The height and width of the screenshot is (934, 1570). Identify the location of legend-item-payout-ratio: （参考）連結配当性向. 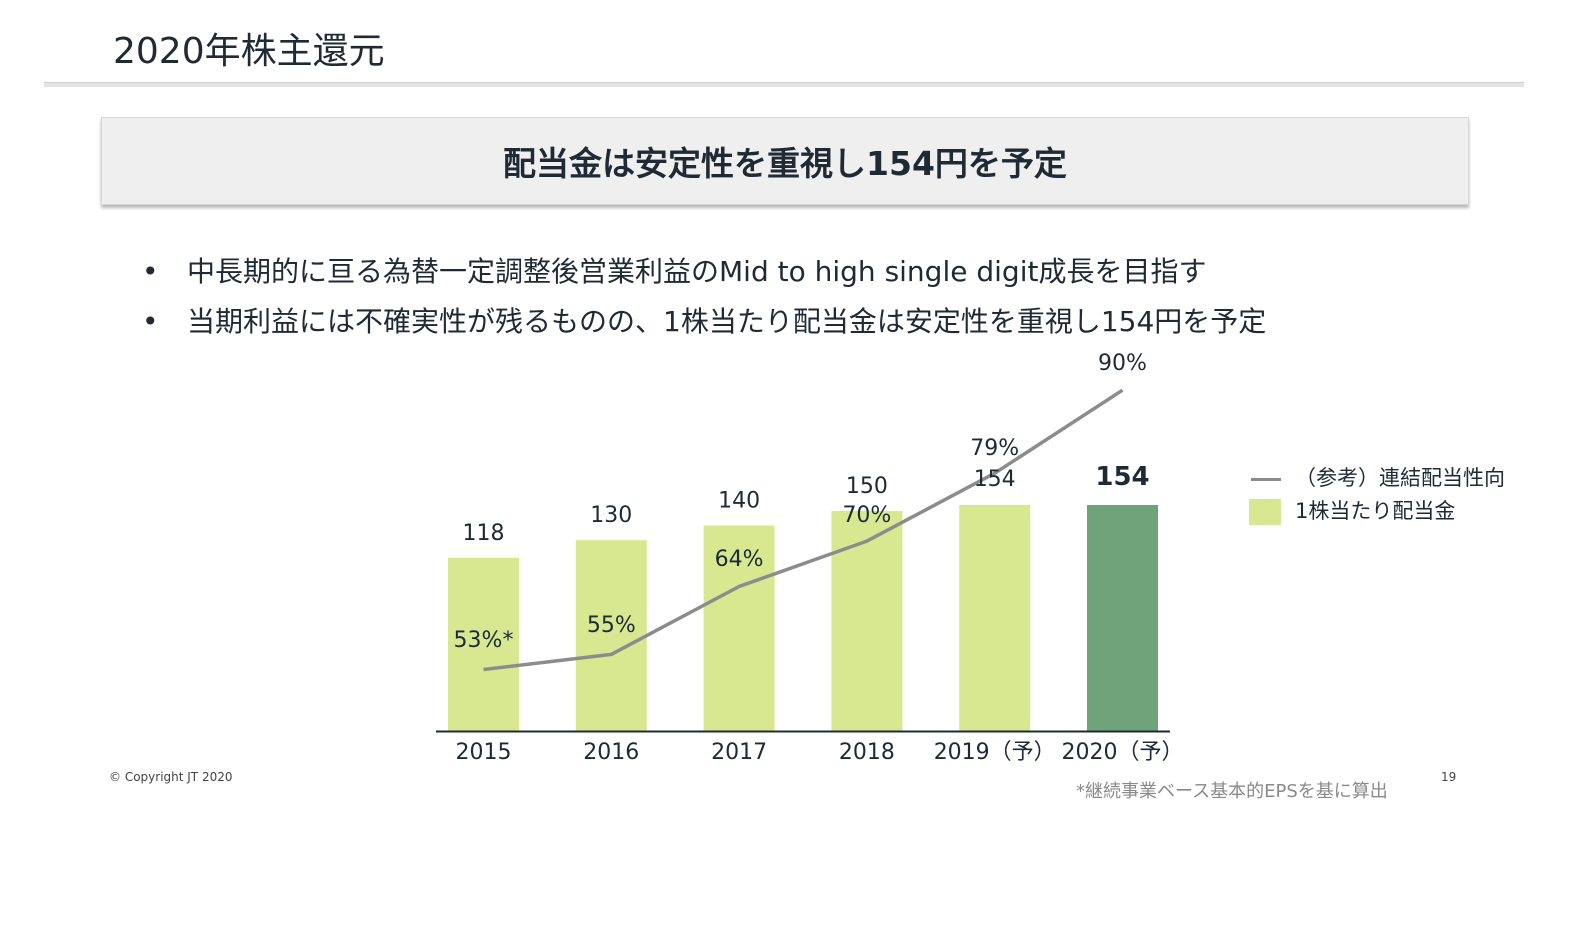
(1377, 478).